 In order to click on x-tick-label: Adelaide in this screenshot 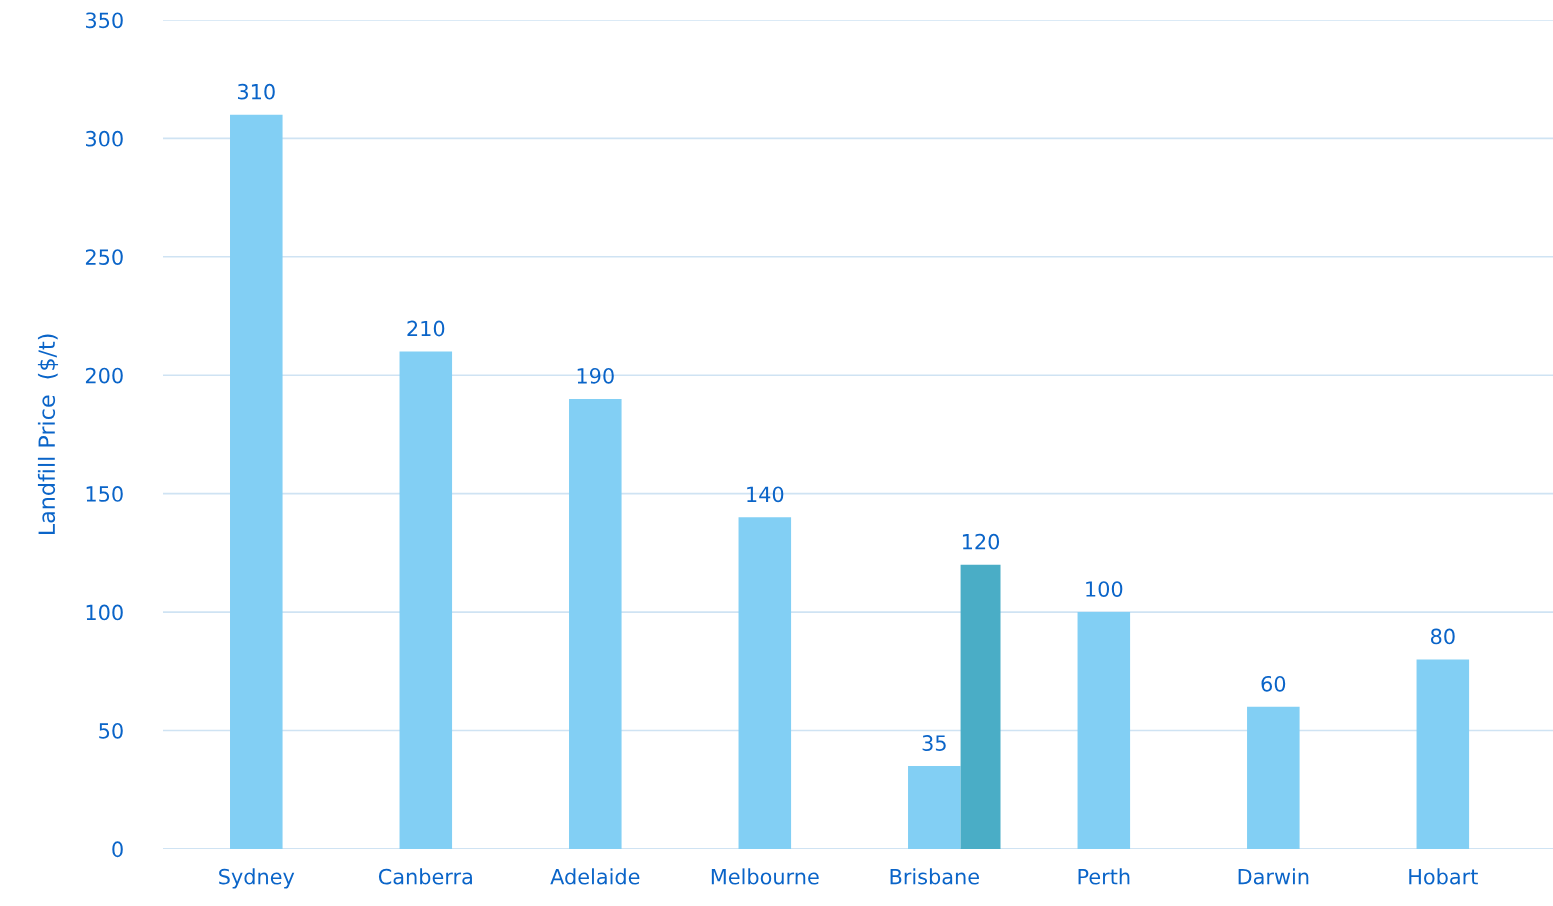, I will do `click(595, 876)`.